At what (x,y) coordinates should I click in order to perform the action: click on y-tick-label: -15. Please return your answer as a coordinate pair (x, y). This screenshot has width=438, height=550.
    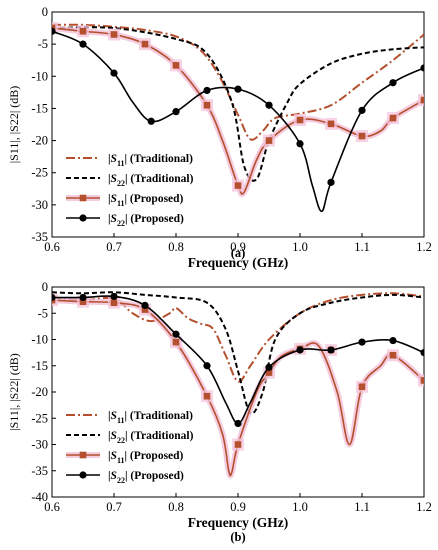
    Looking at the image, I should click on (39, 366).